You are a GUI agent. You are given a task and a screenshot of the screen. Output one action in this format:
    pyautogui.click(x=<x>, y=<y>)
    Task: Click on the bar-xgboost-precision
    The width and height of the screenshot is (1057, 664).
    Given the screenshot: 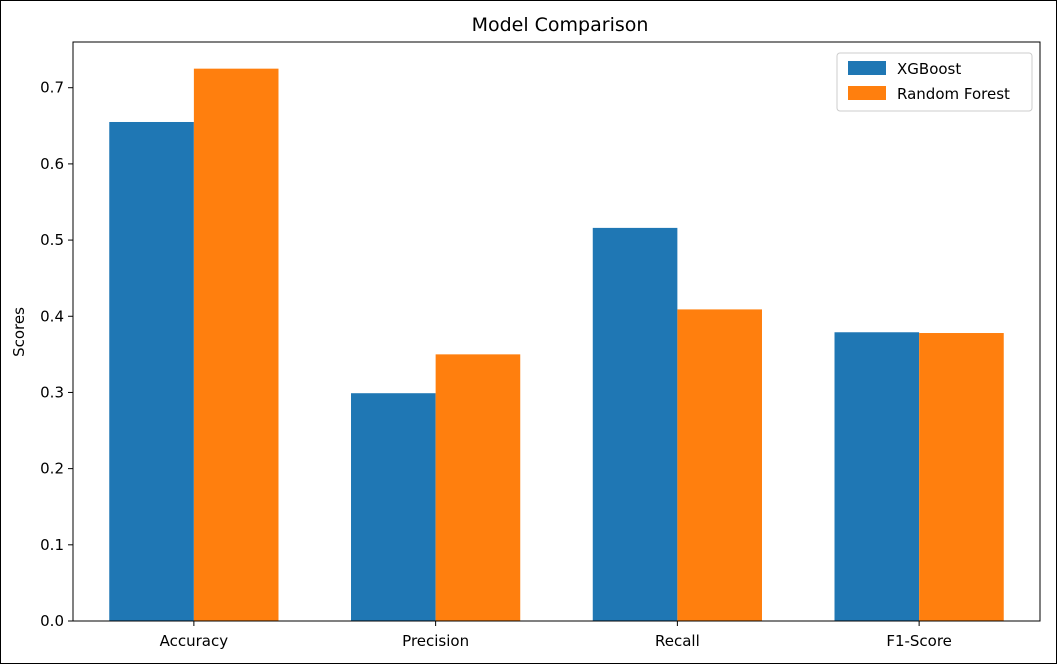 What is the action you would take?
    pyautogui.click(x=393, y=507)
    